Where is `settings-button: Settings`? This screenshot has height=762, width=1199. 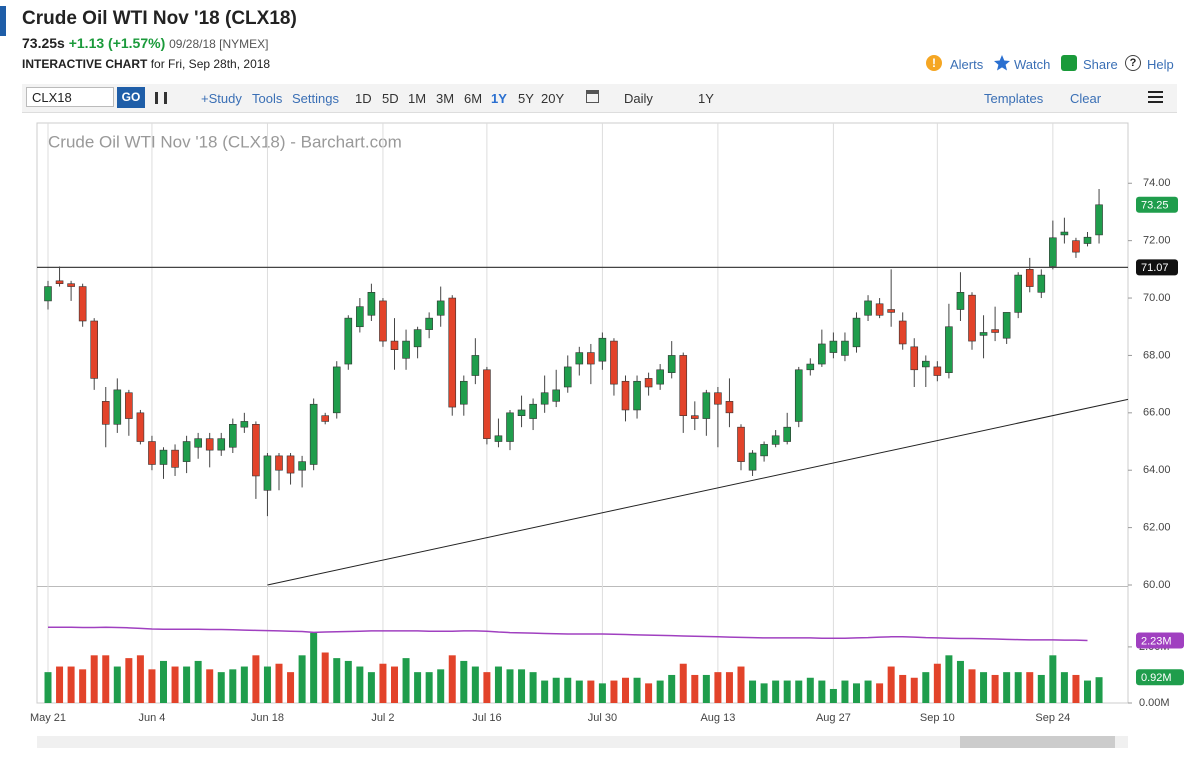
settings-button: Settings is located at coordinates (315, 98).